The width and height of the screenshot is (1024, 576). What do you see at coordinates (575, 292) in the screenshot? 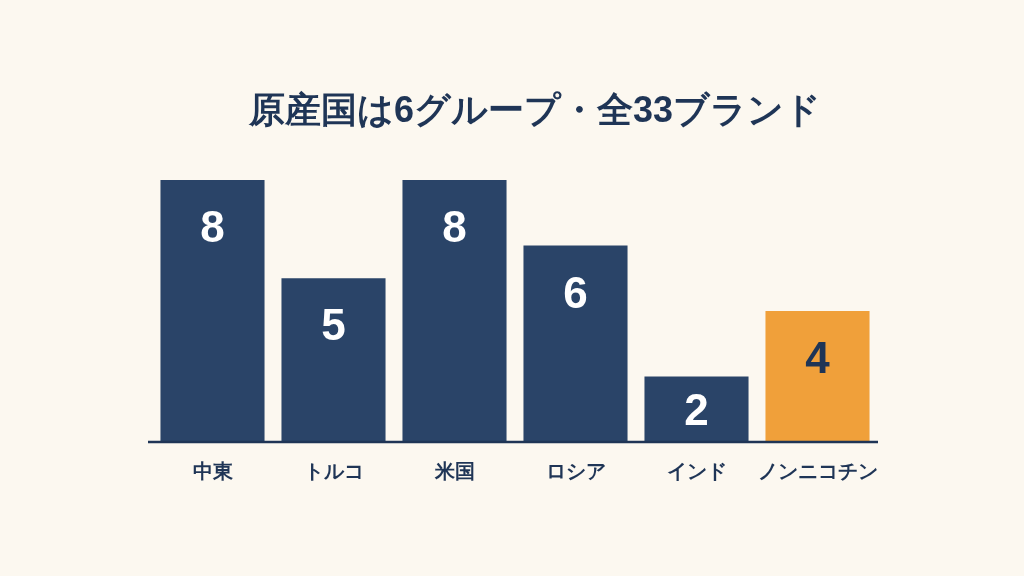
I see `data-label: 6` at bounding box center [575, 292].